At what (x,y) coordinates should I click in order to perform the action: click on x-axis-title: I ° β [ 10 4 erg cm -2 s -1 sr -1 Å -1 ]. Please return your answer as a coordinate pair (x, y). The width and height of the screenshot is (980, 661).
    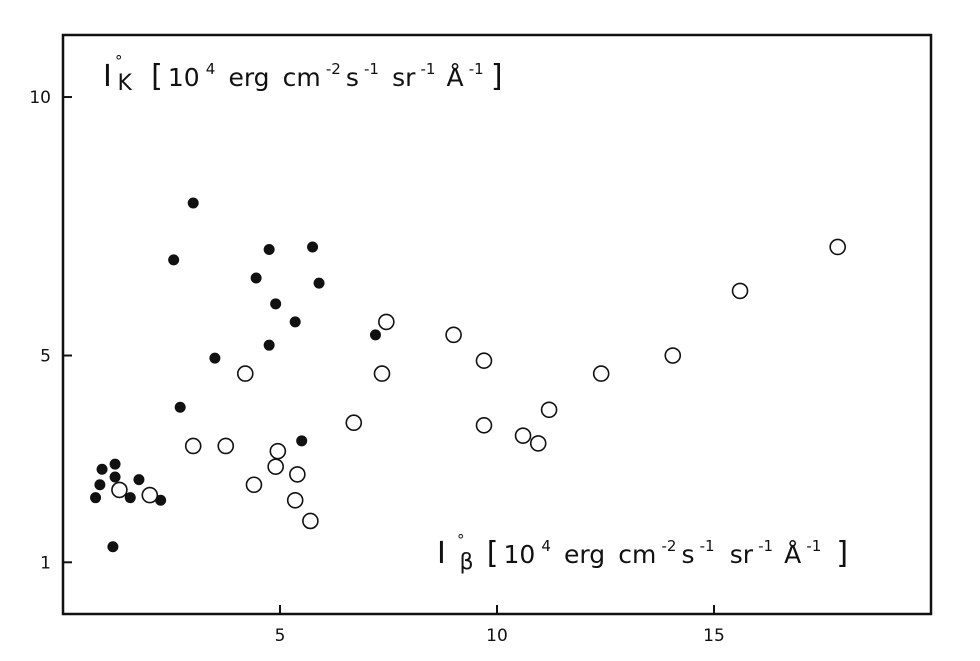
    Looking at the image, I should click on (642, 552).